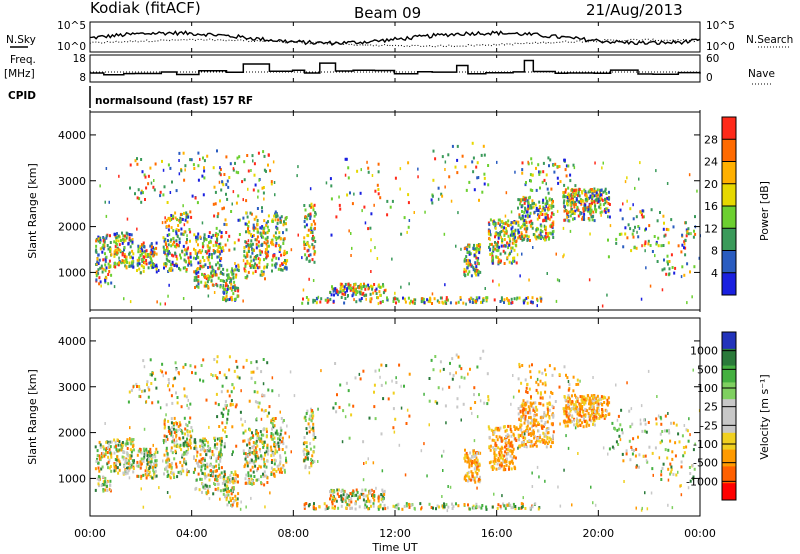 This screenshot has width=800, height=554. I want to click on freq-tick-right-bottom: 0, so click(709, 78).